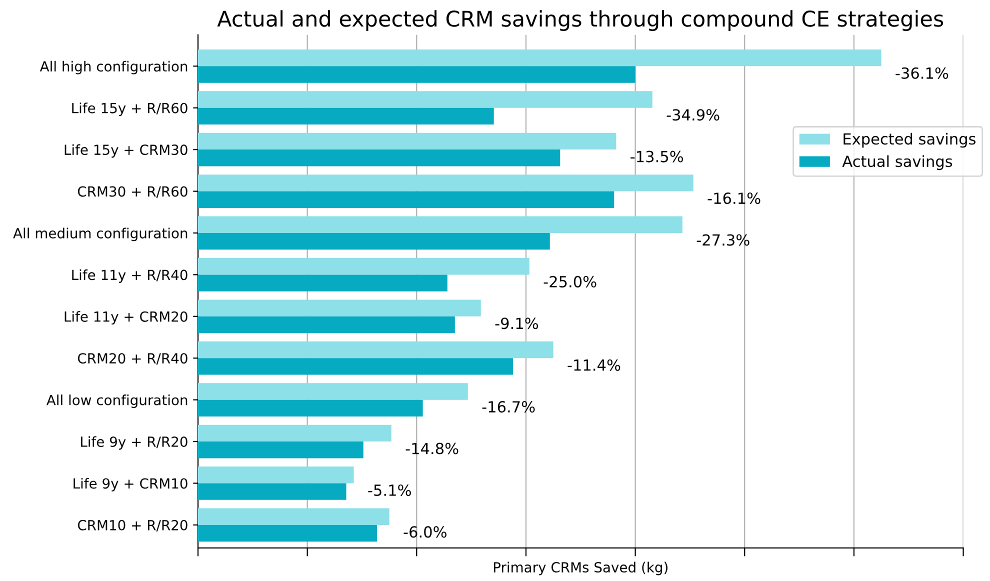 The width and height of the screenshot is (990, 581). What do you see at coordinates (723, 240) in the screenshot?
I see `annotation: -27.3%` at bounding box center [723, 240].